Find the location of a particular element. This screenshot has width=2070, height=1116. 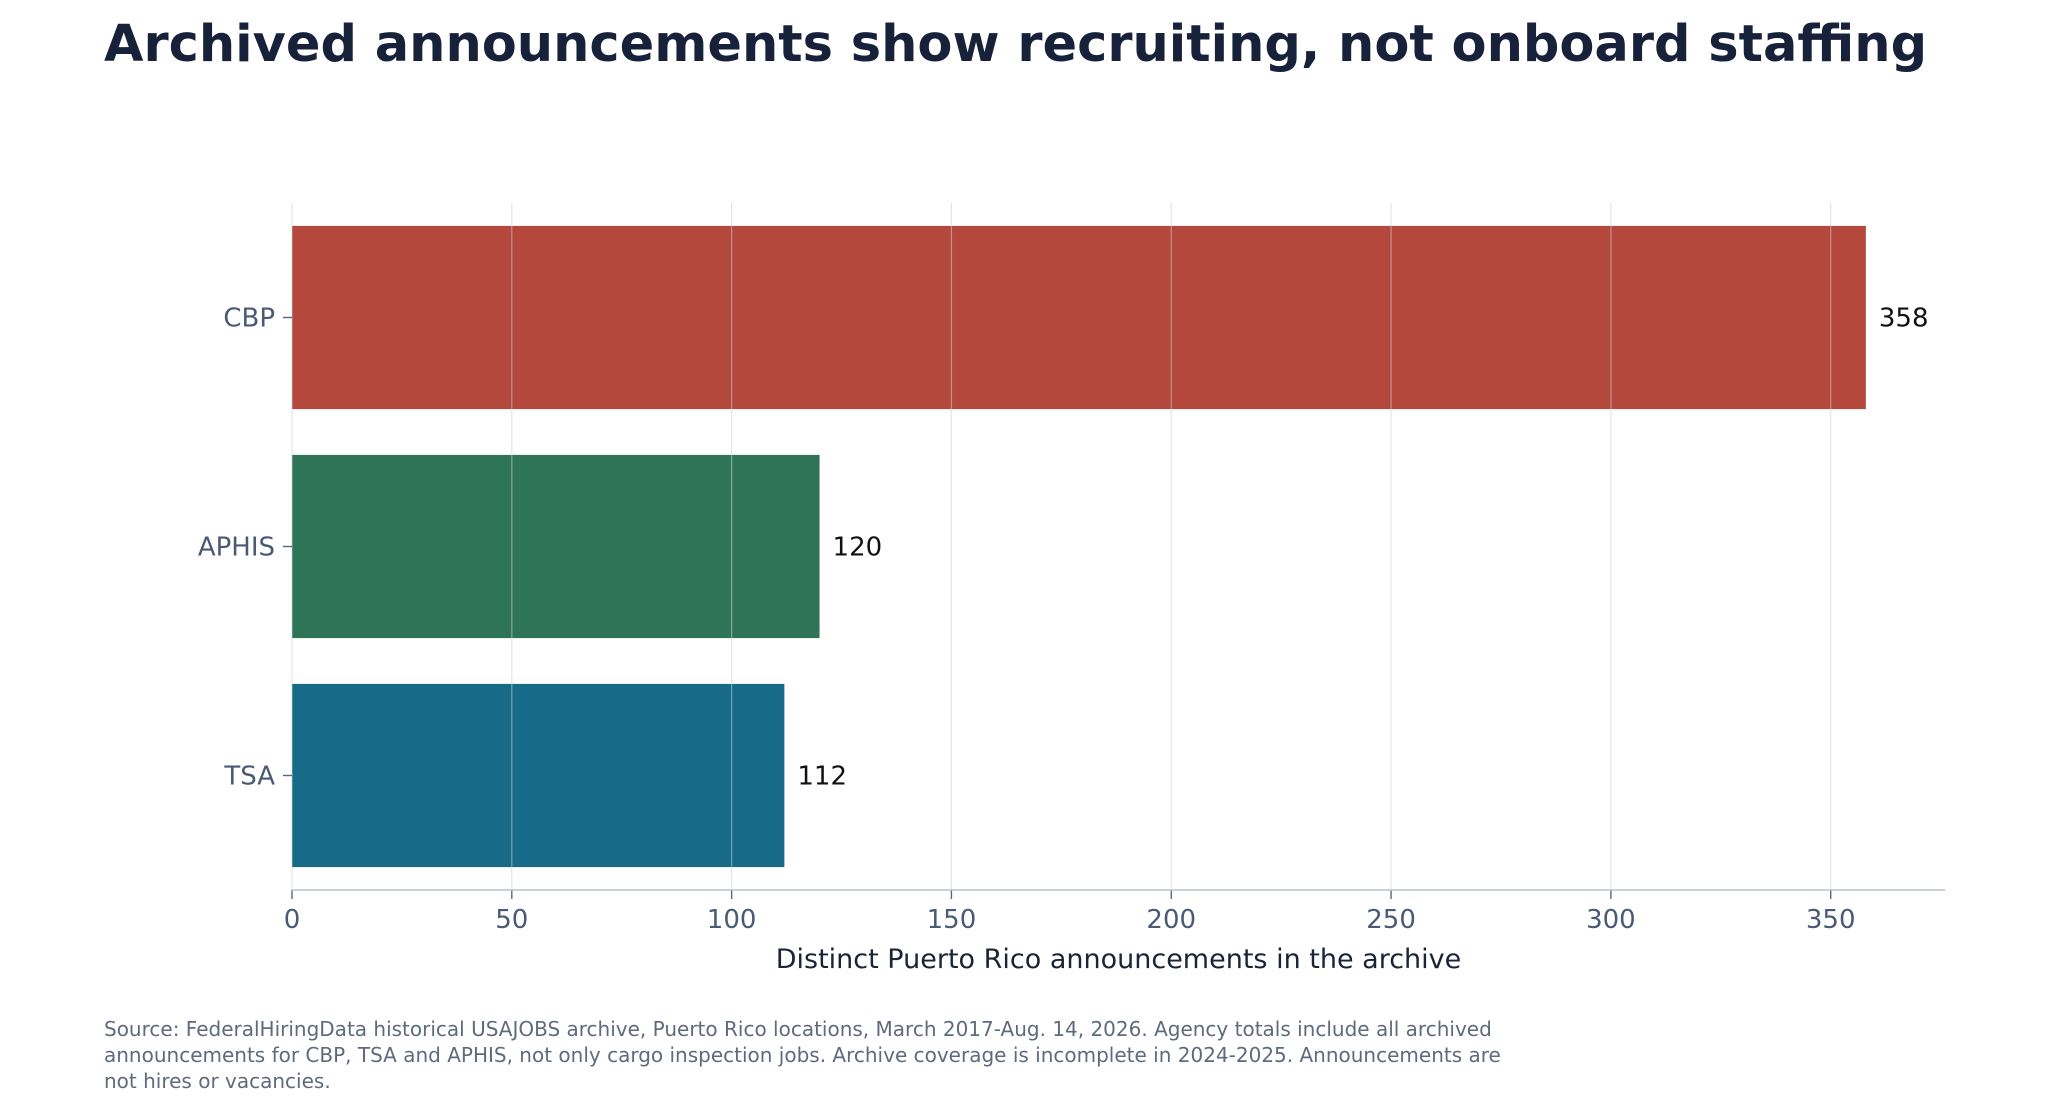

x-tick-label-0: 0 is located at coordinates (292, 920).